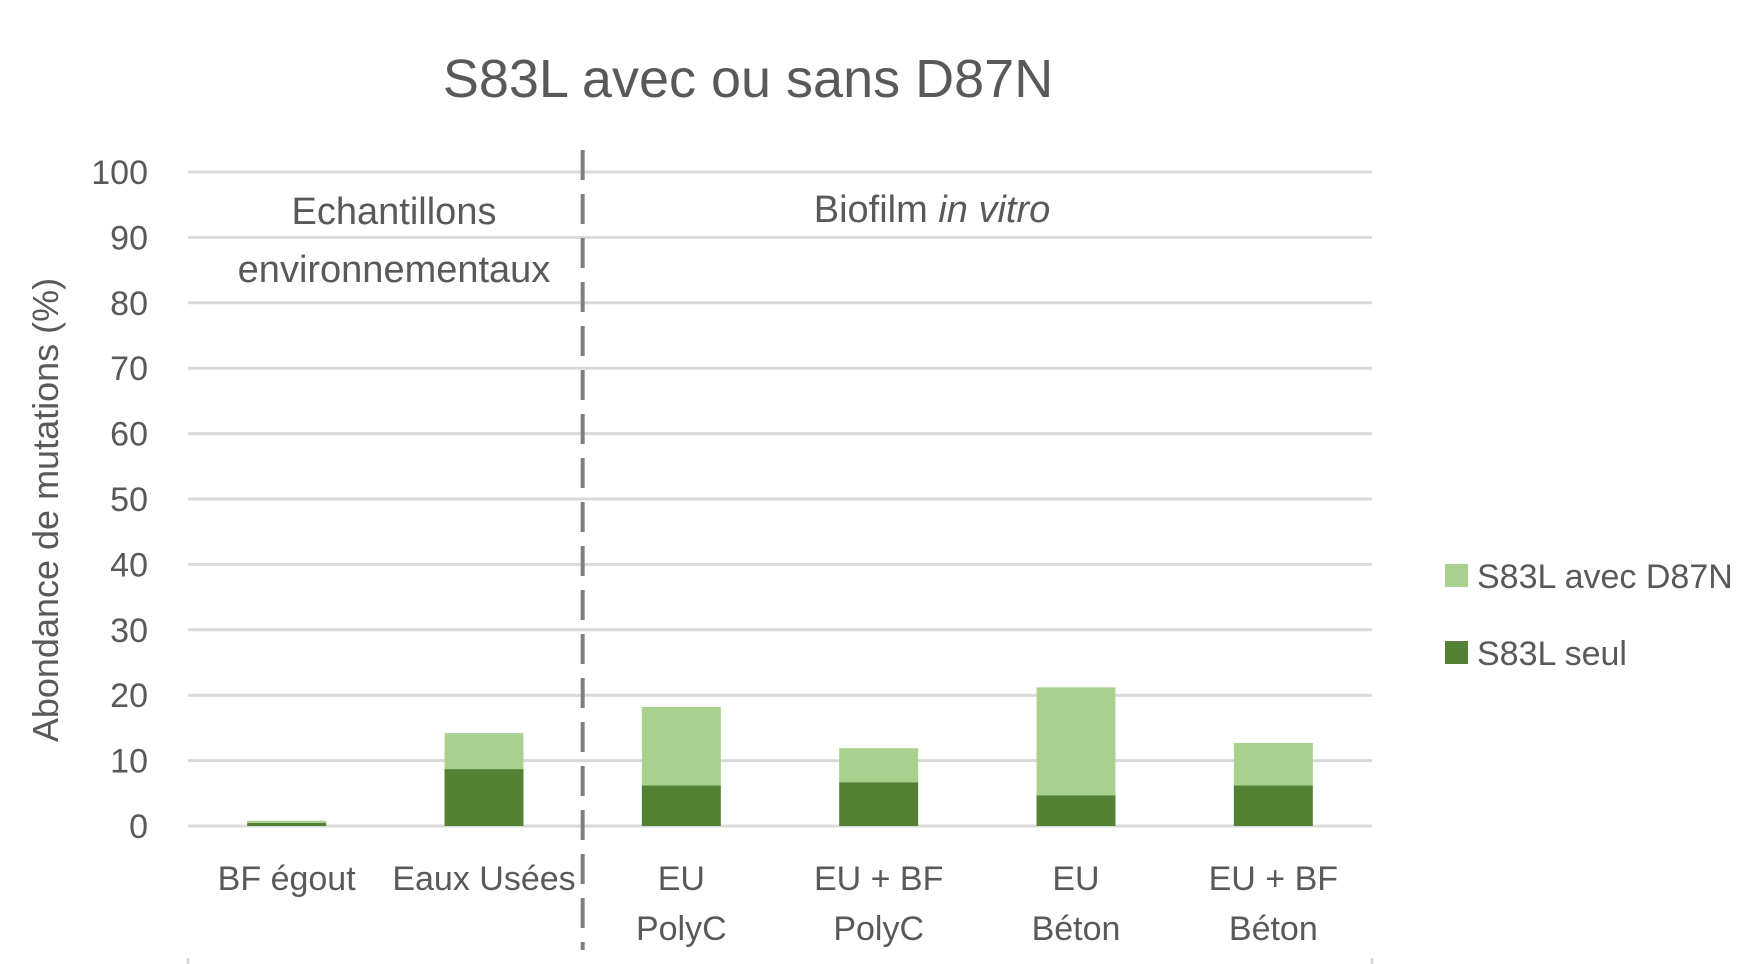 The image size is (1743, 964). What do you see at coordinates (287, 879) in the screenshot?
I see `x-tick-label: BF égout` at bounding box center [287, 879].